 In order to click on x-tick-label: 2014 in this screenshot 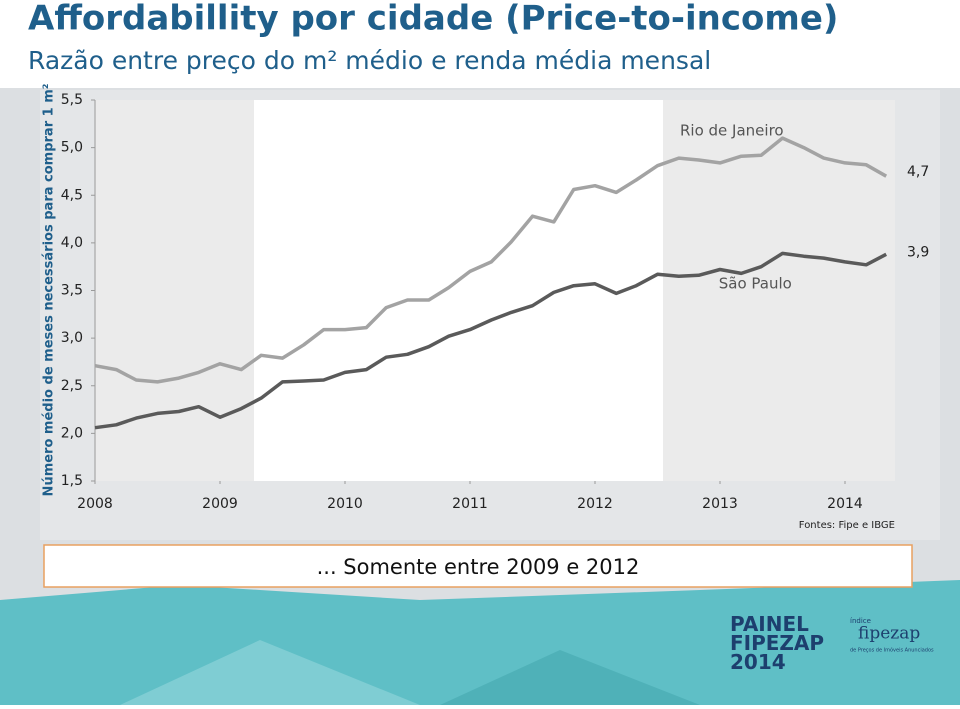, I will do `click(845, 504)`.